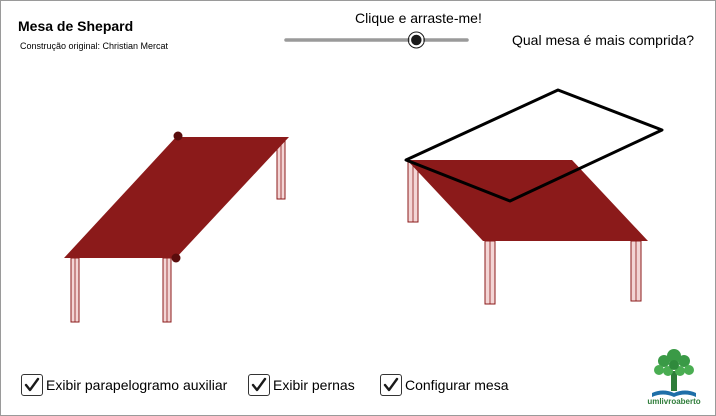 The width and height of the screenshot is (716, 416). What do you see at coordinates (176, 258) in the screenshot?
I see `left-table-vertex-bottom` at bounding box center [176, 258].